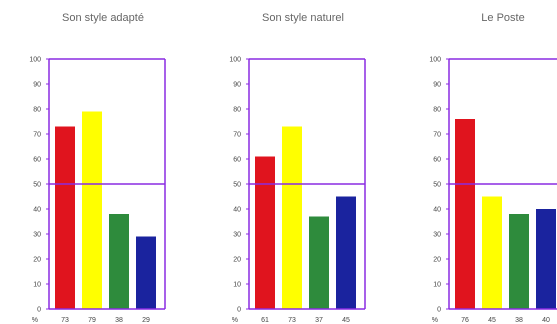 The height and width of the screenshot is (324, 557). I want to click on chart-title: Son style adapté, so click(103, 18).